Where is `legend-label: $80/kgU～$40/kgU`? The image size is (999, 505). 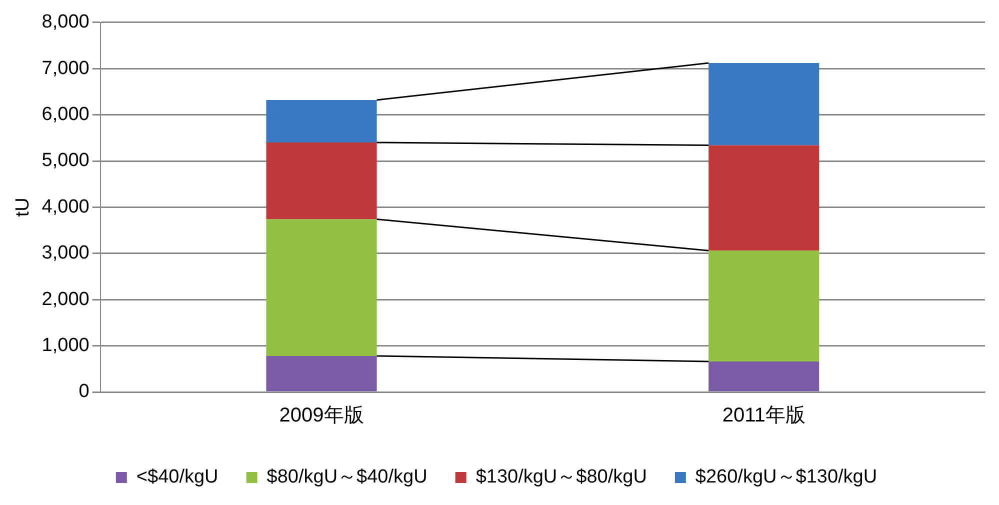 legend-label: $80/kgU～$40/kgU is located at coordinates (347, 477).